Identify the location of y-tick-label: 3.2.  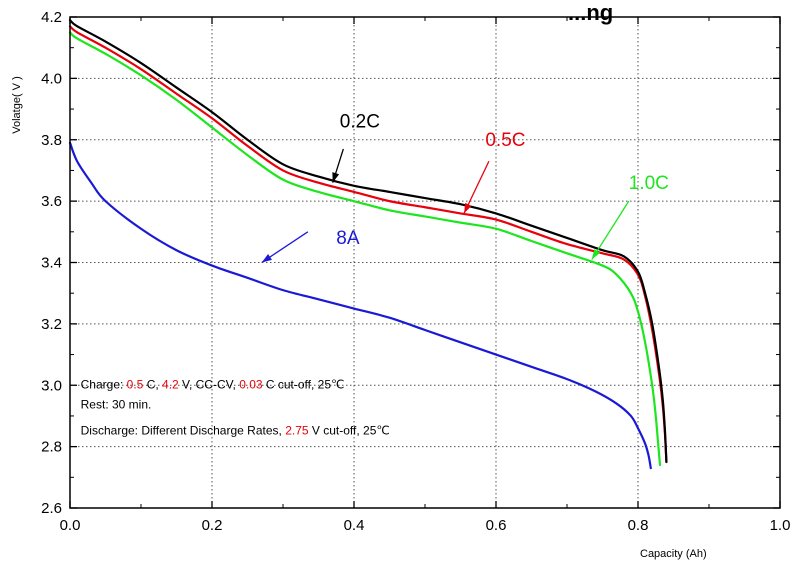
(51, 324).